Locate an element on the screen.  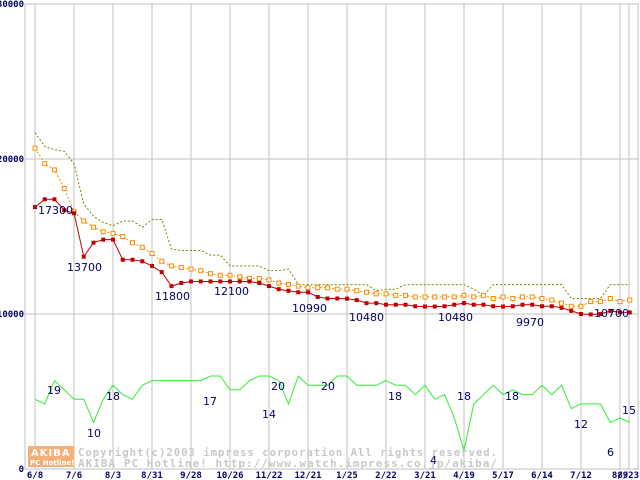
data-label: 20 is located at coordinates (278, 386).